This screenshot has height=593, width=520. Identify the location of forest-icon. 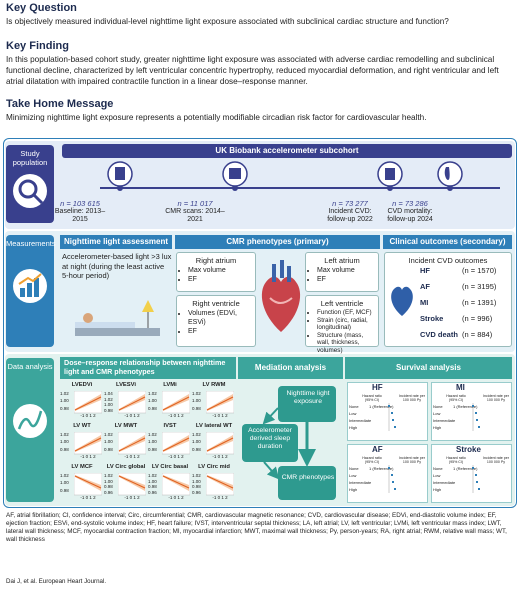
(476, 479).